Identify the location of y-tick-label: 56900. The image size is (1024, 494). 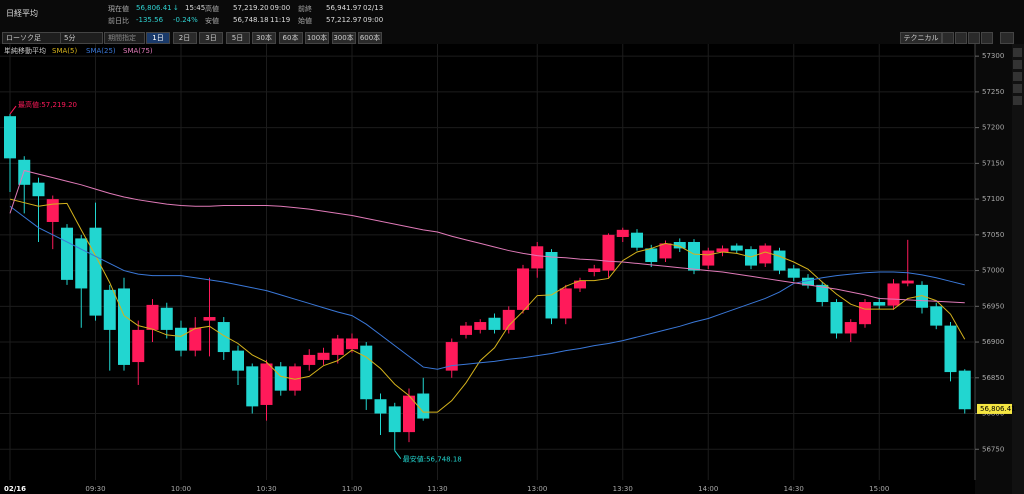
(993, 342).